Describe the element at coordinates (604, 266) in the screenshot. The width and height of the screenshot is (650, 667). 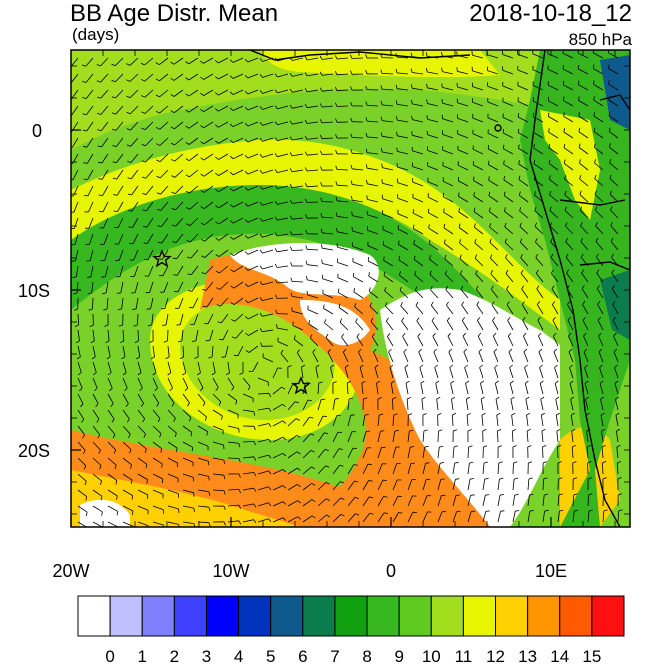
I see `border-line-b` at that location.